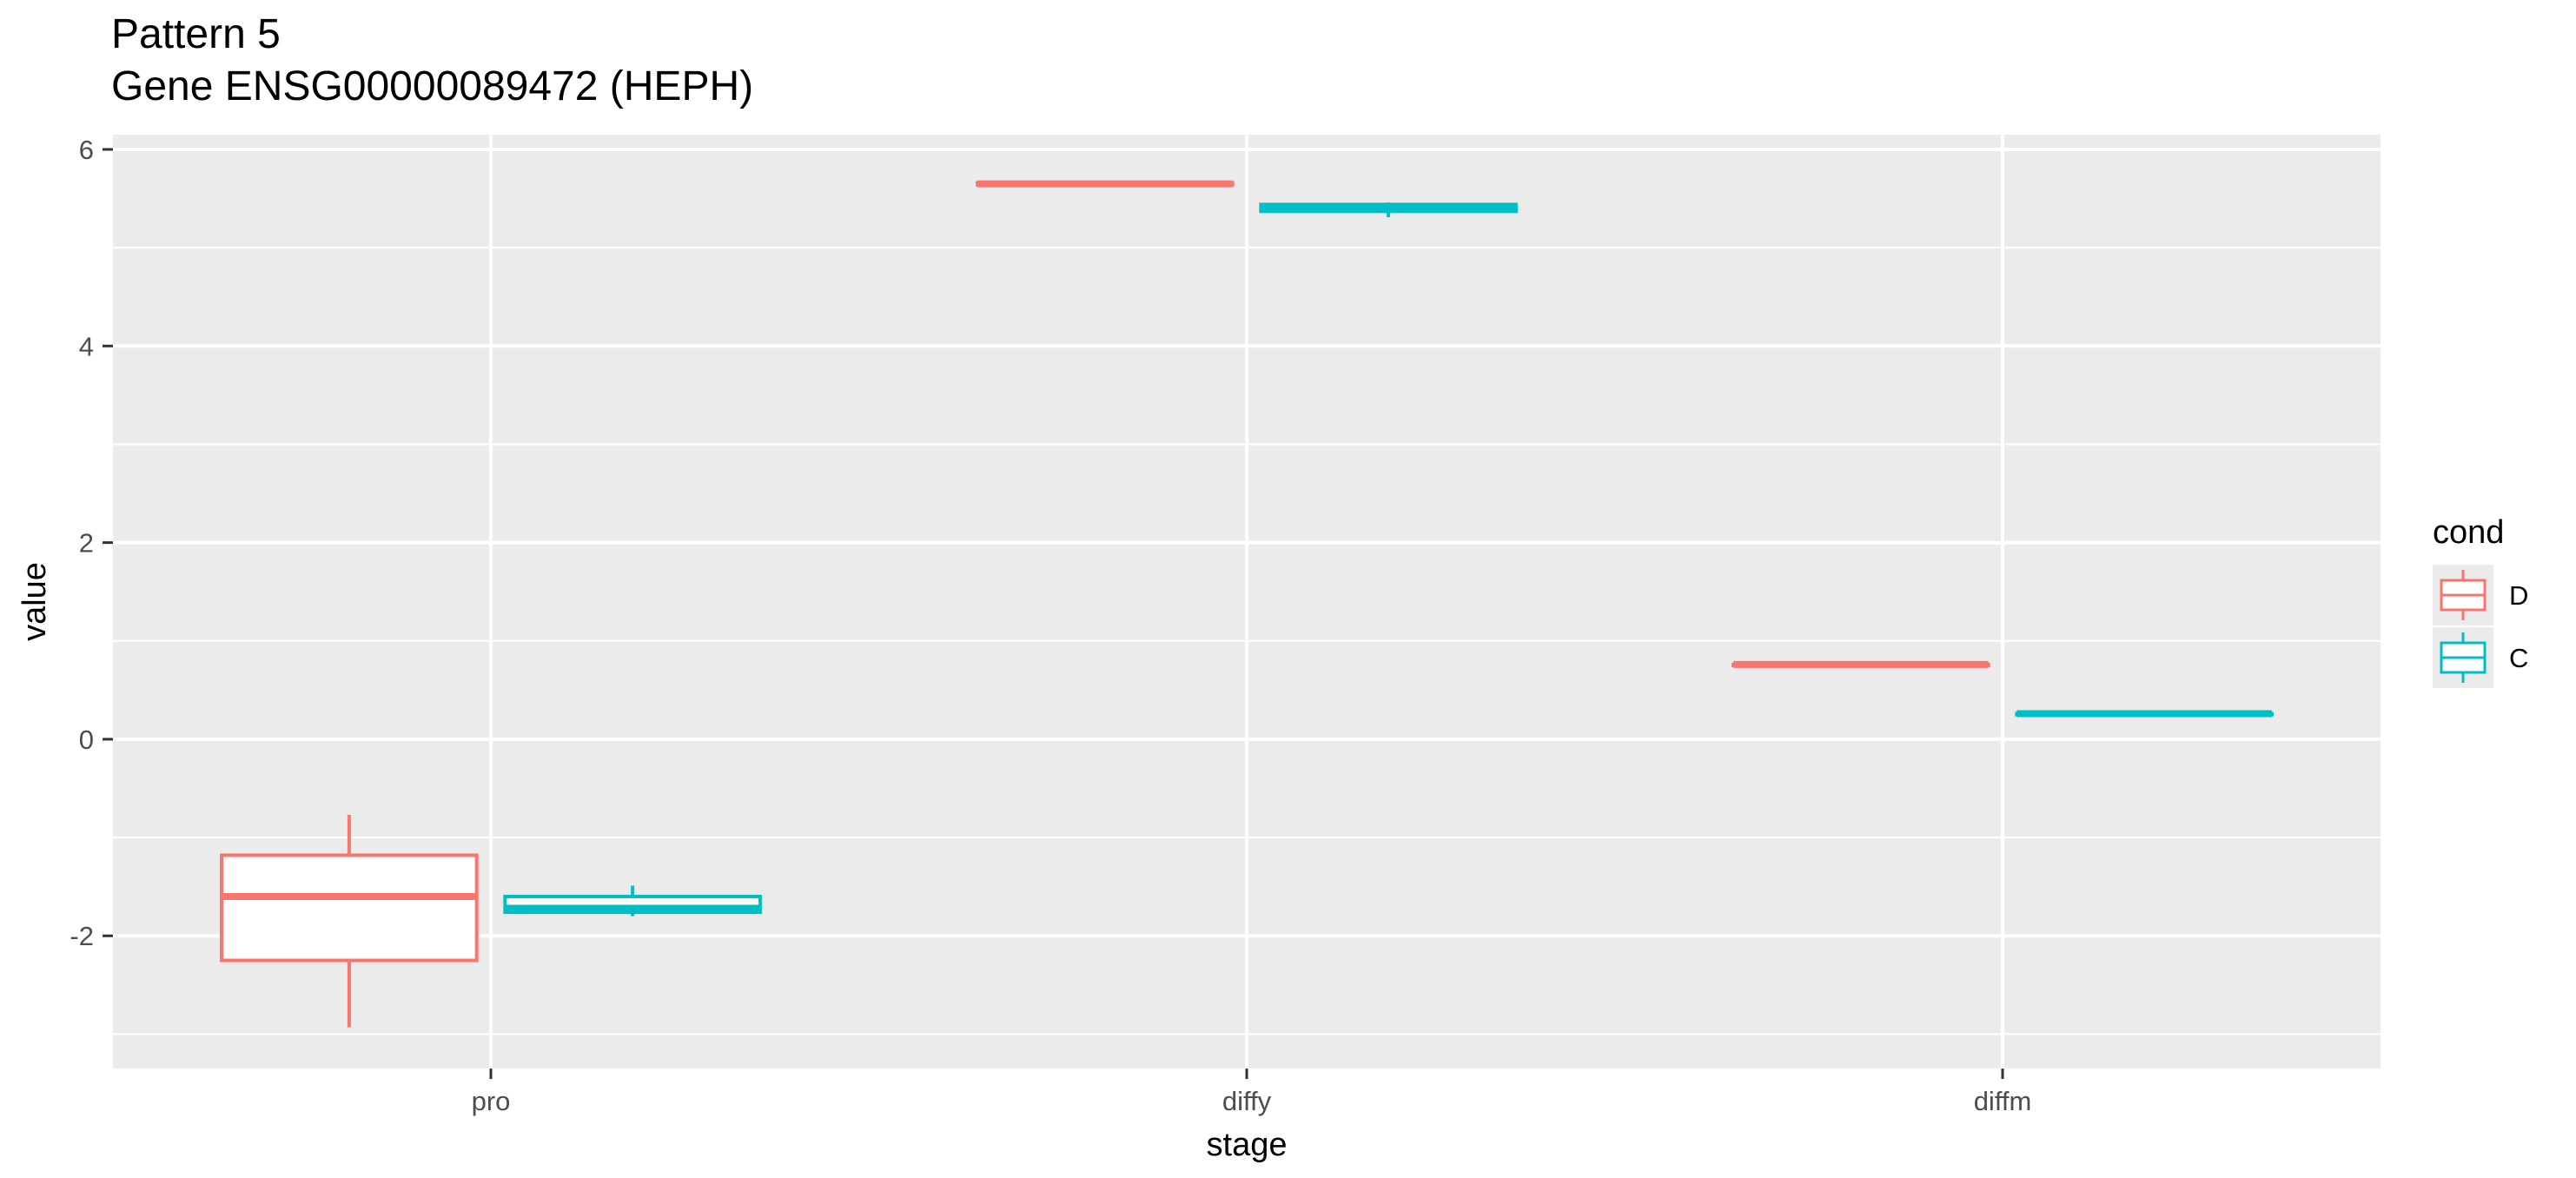 This screenshot has height=1178, width=2576. I want to click on x-tick-label: pro, so click(491, 1101).